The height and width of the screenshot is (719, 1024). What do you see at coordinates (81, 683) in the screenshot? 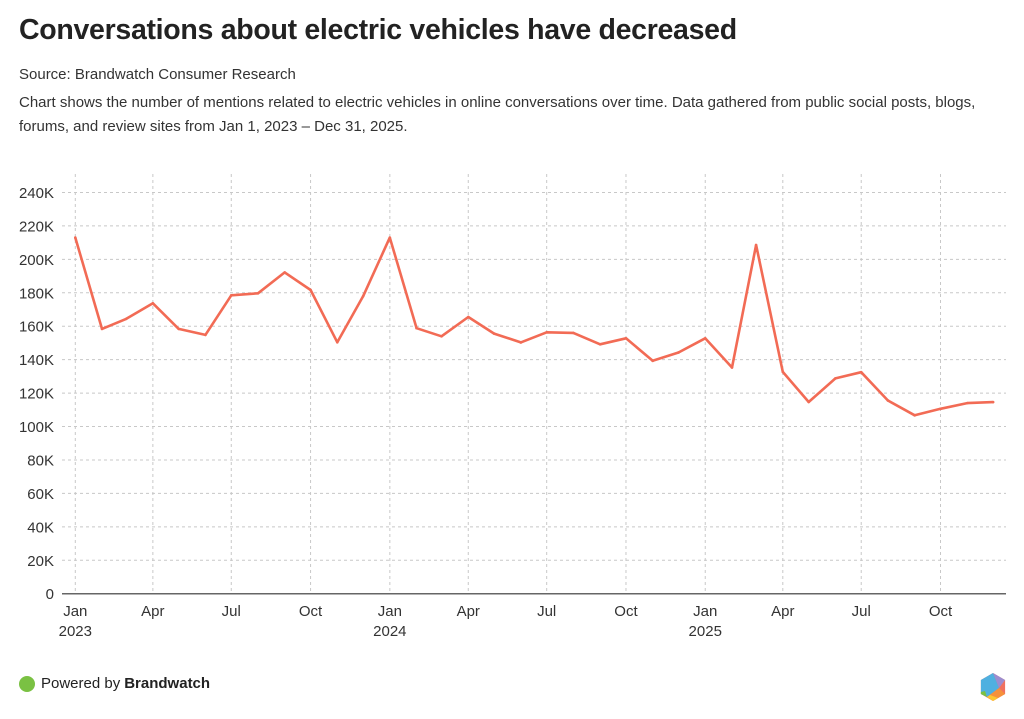
I see `powered-by-label: Powered by` at bounding box center [81, 683].